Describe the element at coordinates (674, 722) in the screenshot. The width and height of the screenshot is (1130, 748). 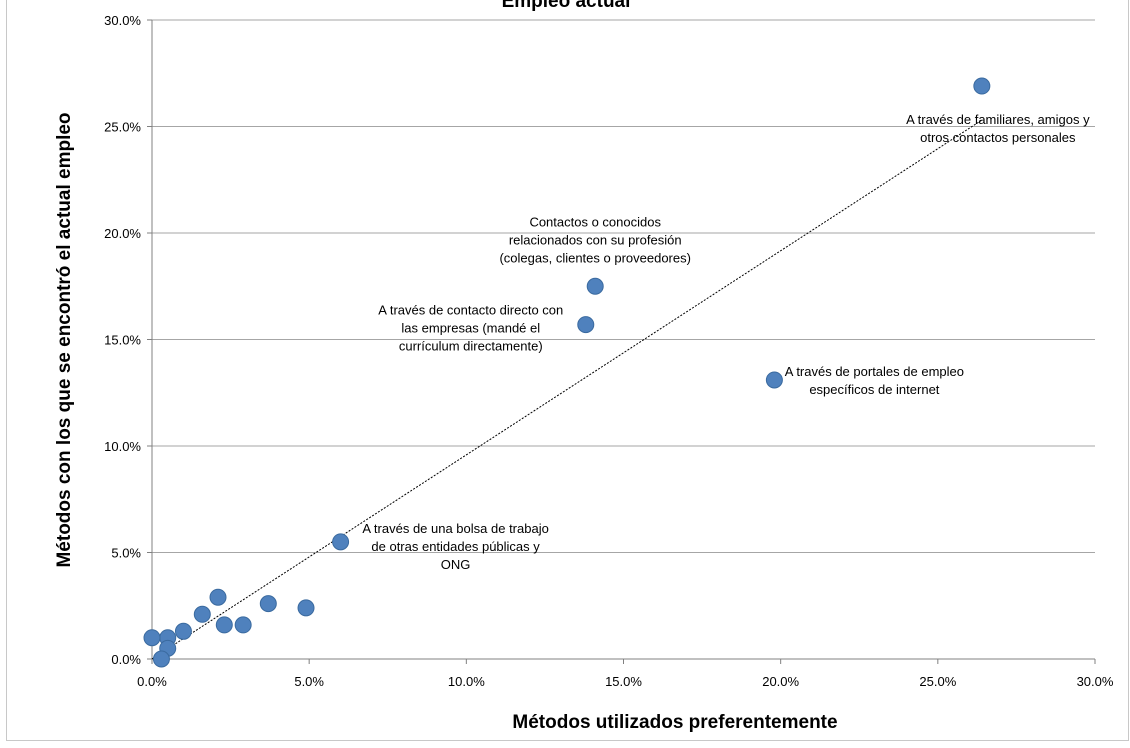
I see `x-axis-title: Métodos utilizados preferentemente` at that location.